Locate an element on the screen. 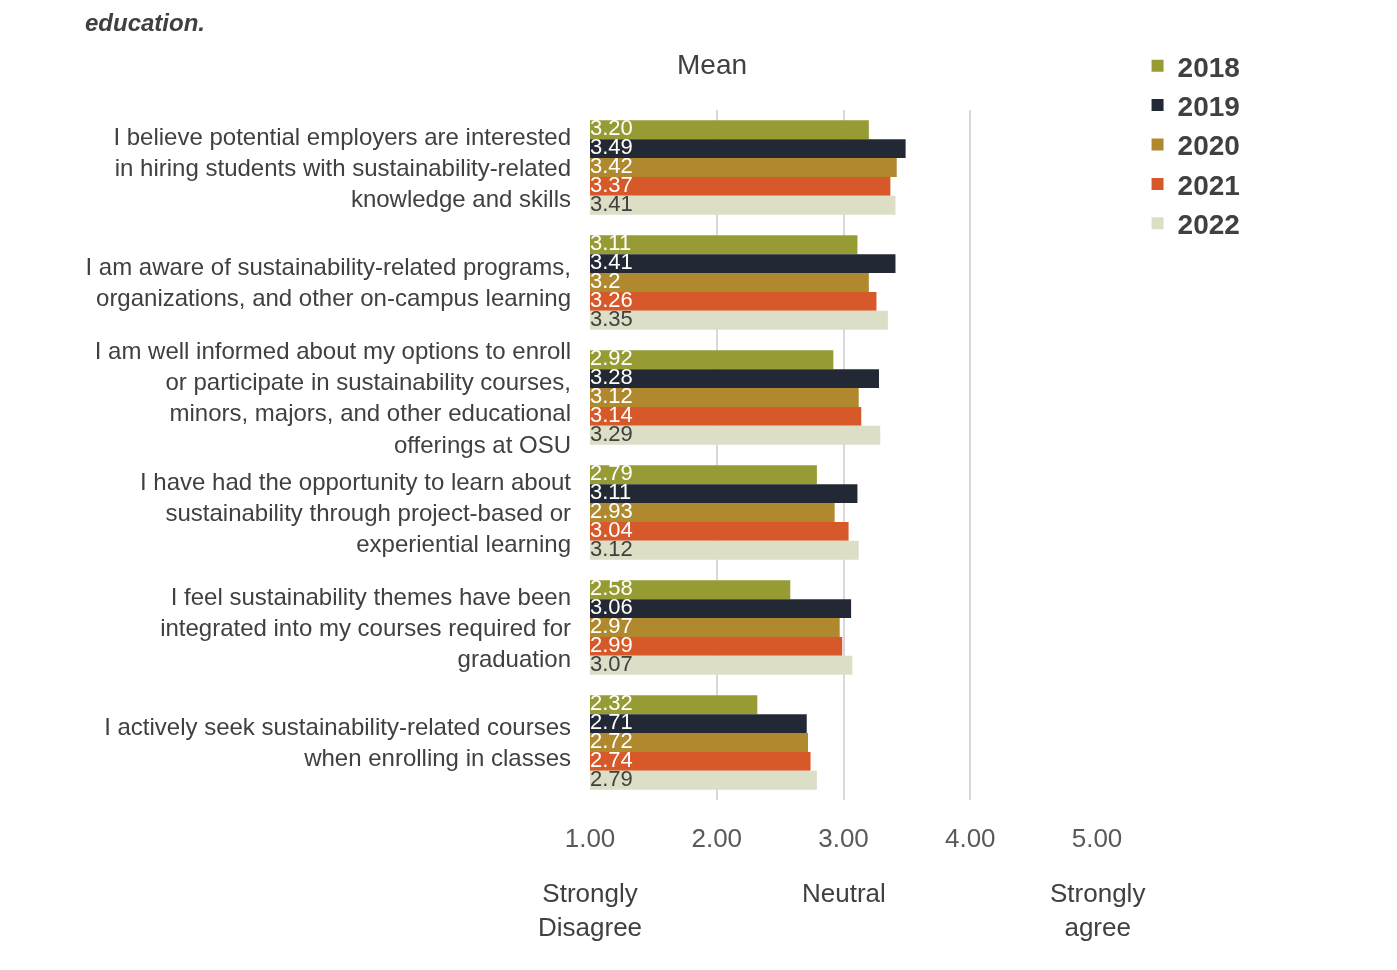 The height and width of the screenshot is (970, 1397). legend-label: 2019 is located at coordinates (1208, 107).